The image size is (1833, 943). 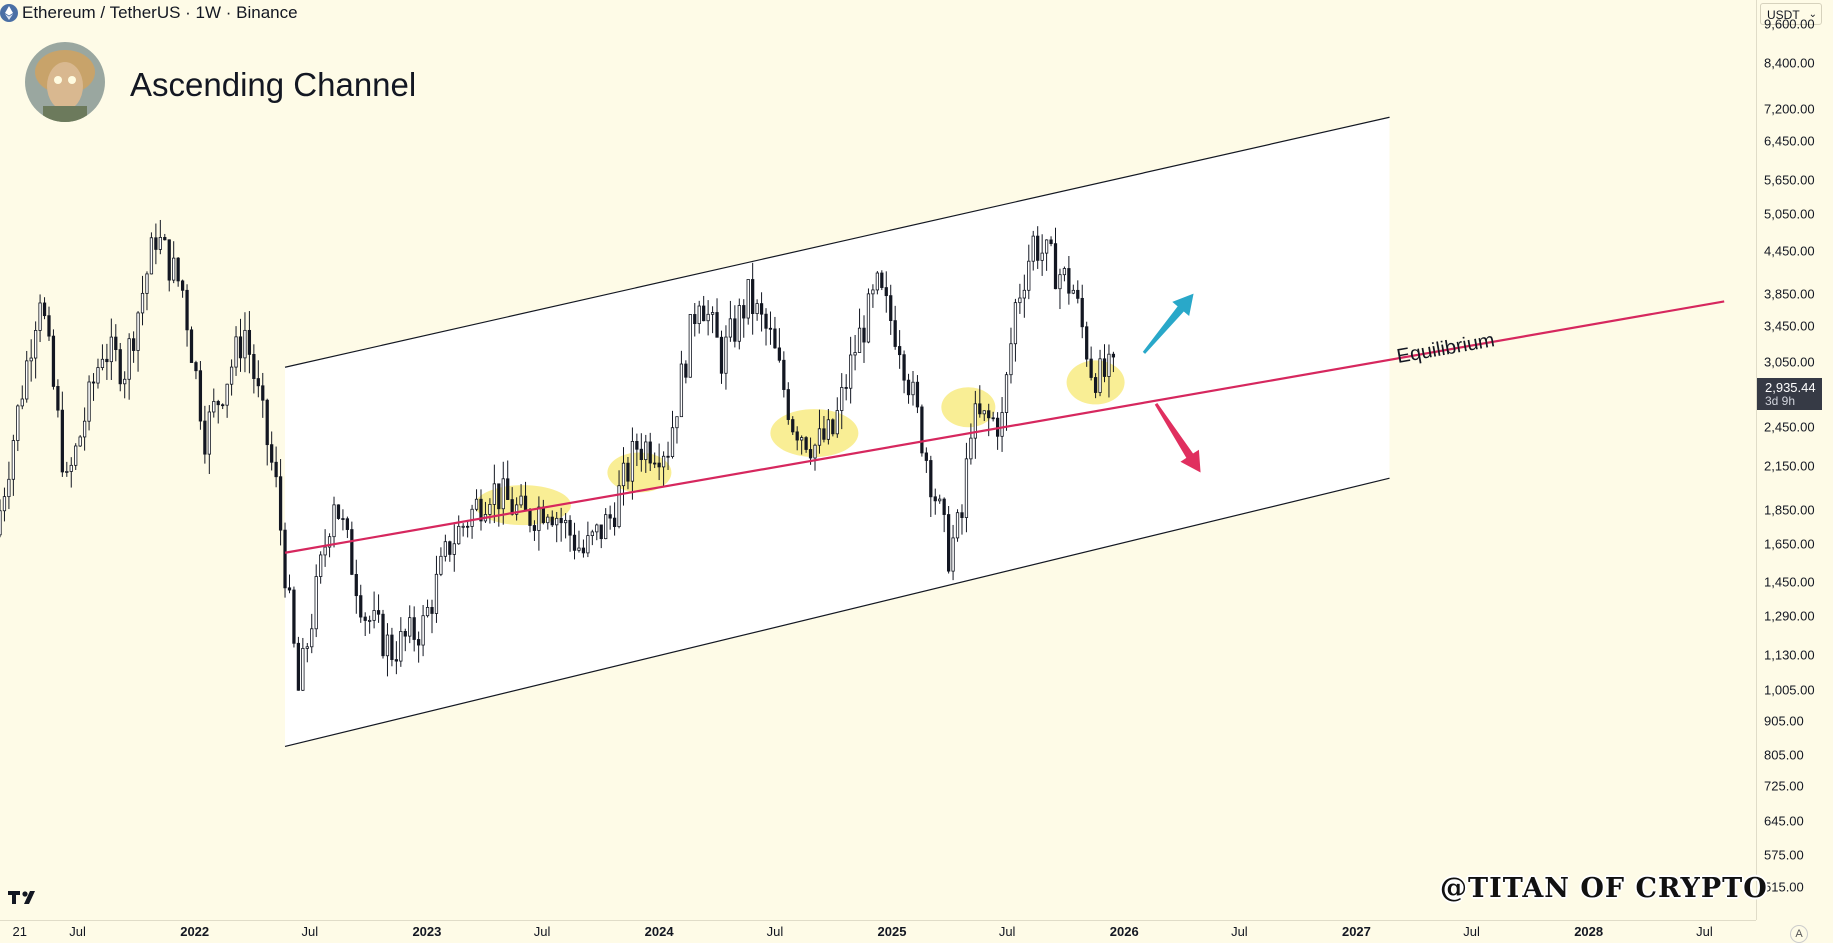 What do you see at coordinates (1789, 109) in the screenshot?
I see `price-tick-label: 7,200.00` at bounding box center [1789, 109].